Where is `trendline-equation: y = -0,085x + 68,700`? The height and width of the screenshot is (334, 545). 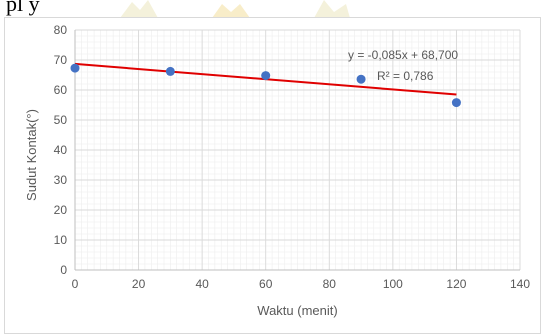
trendline-equation: y = -0,085x + 68,700 is located at coordinates (403, 55).